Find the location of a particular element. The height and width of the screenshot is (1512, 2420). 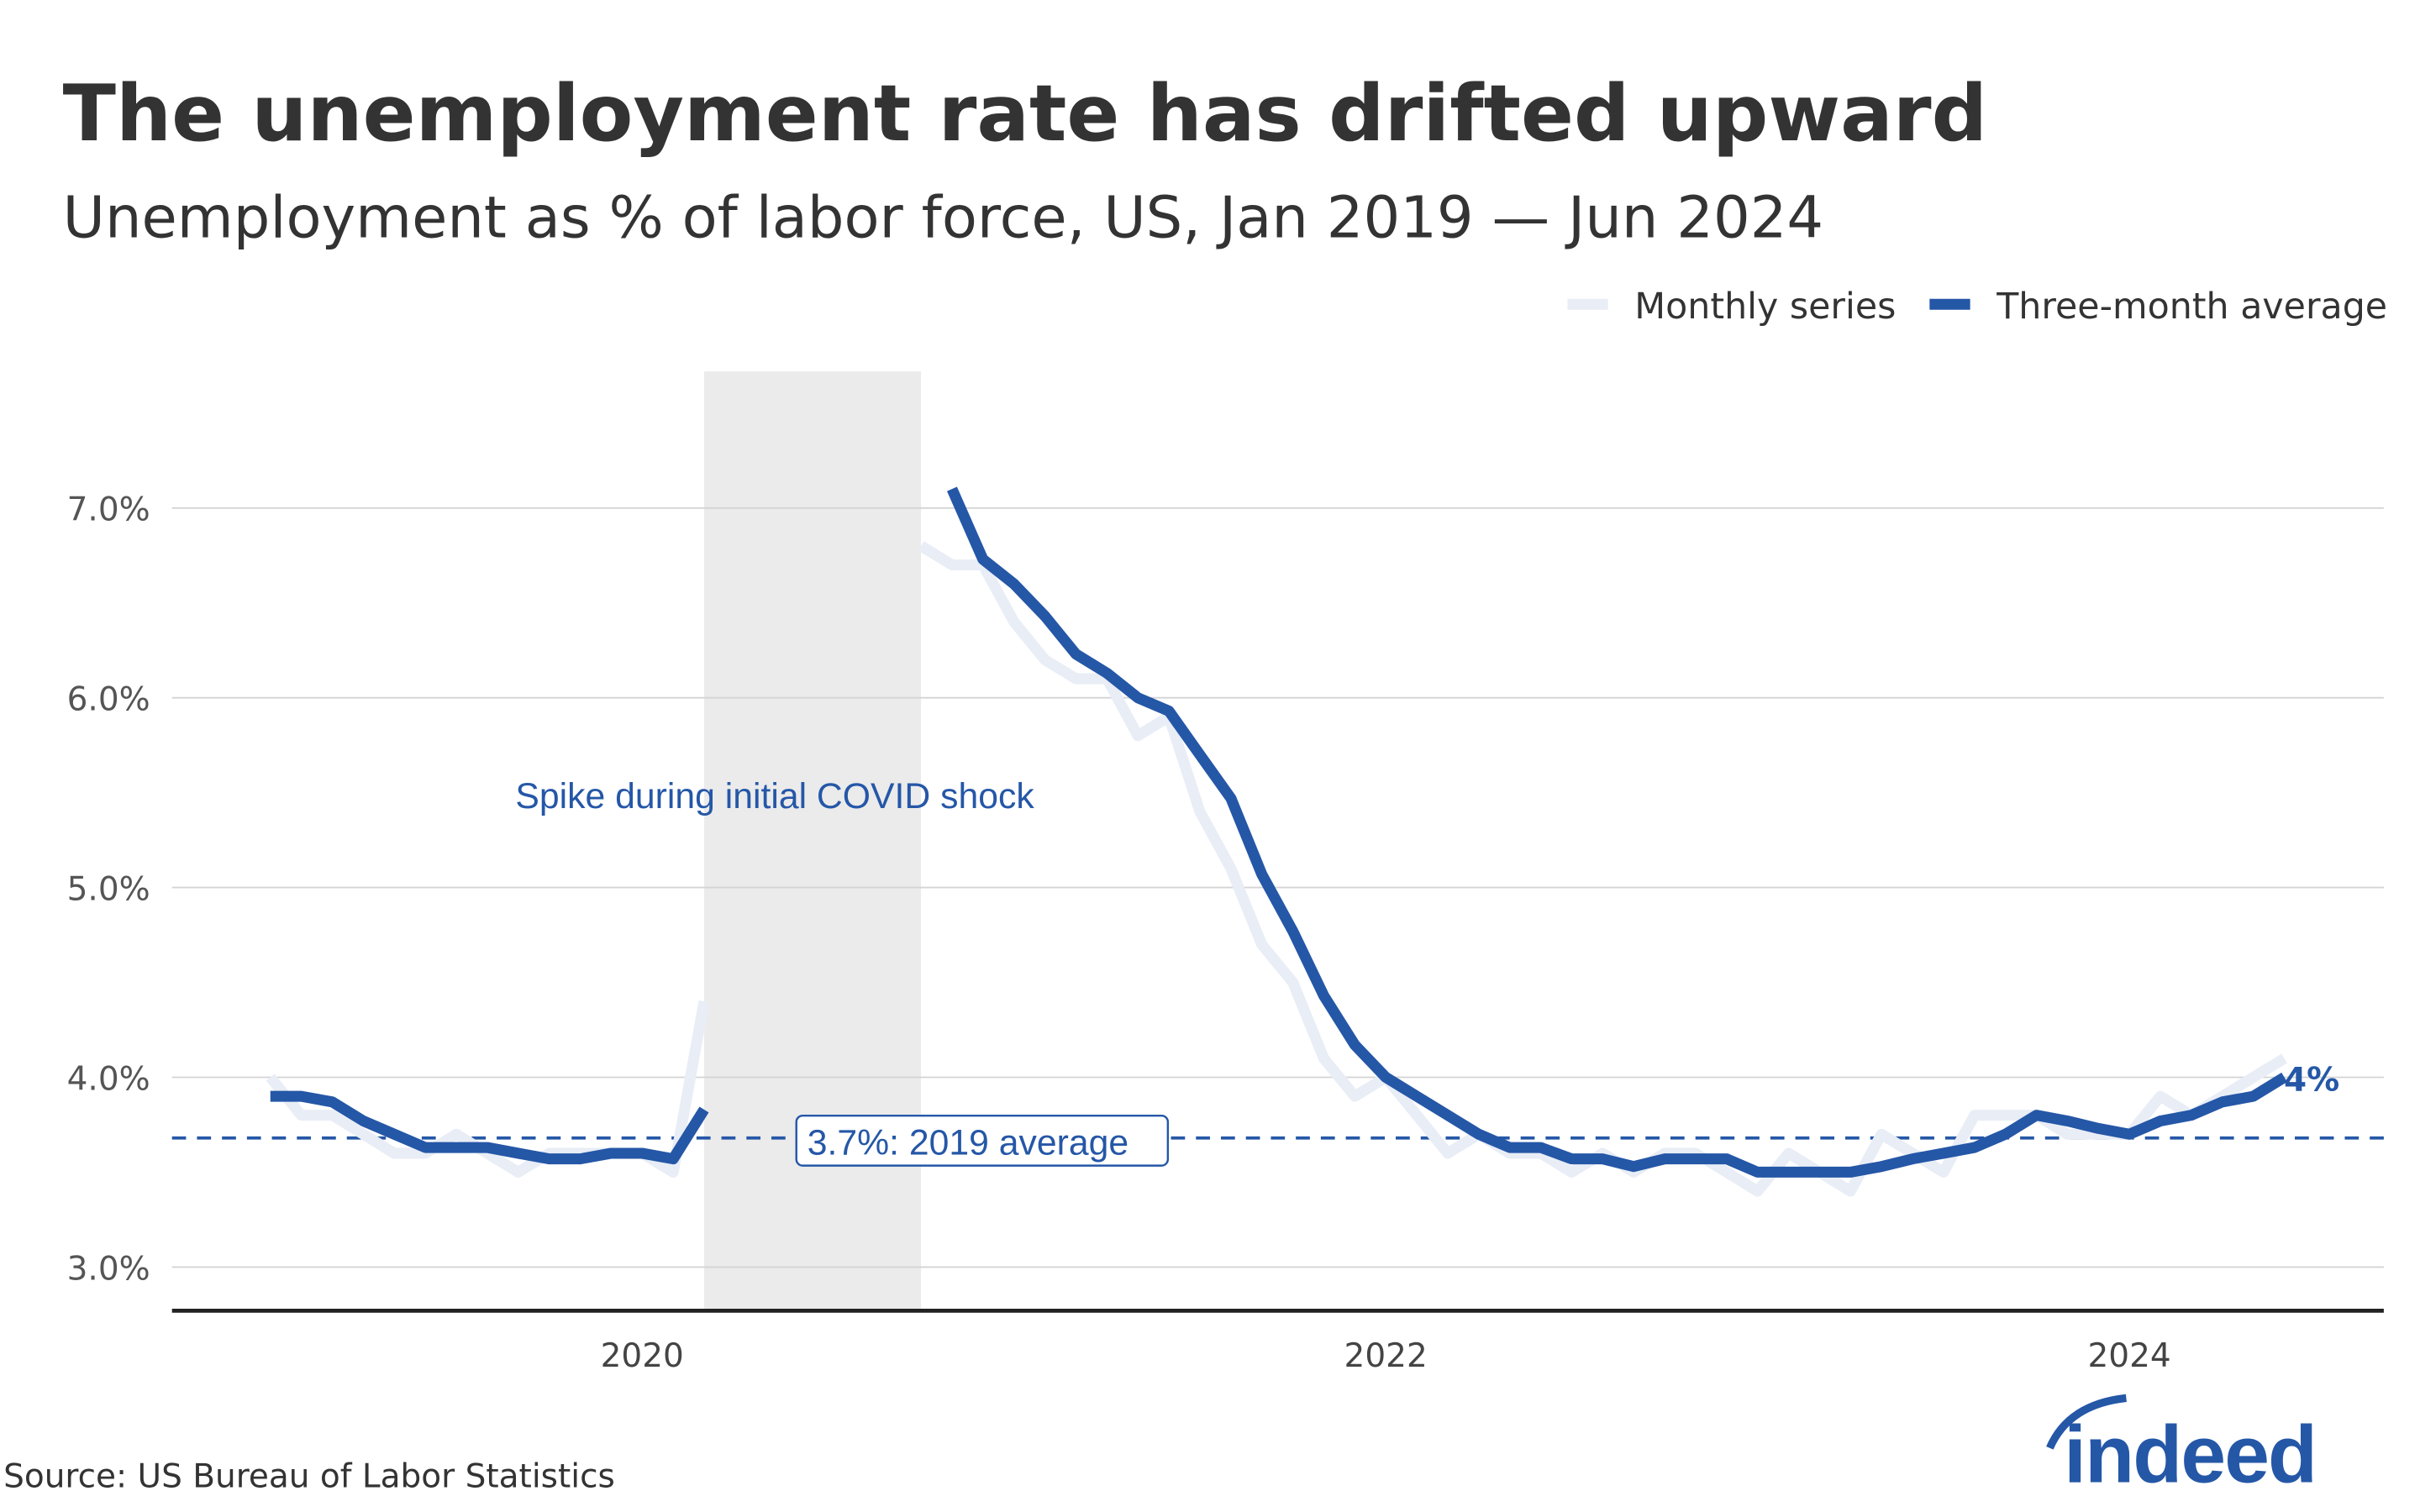

chart-title: The unemployment rate has drifted upward is located at coordinates (1025, 113).